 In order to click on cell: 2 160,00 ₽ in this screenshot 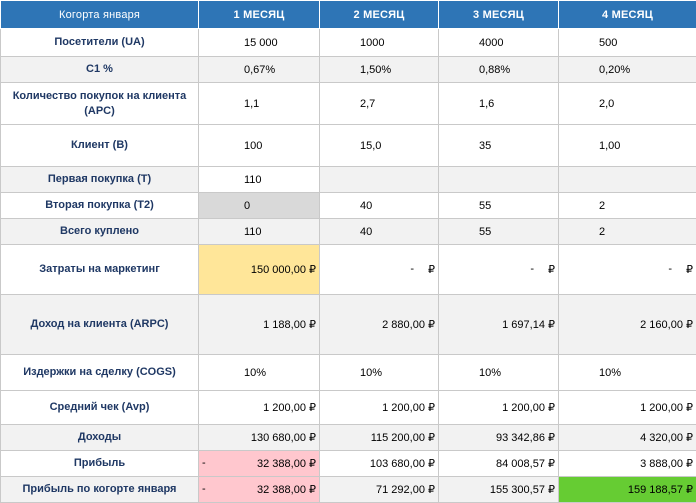, I will do `click(627, 325)`.